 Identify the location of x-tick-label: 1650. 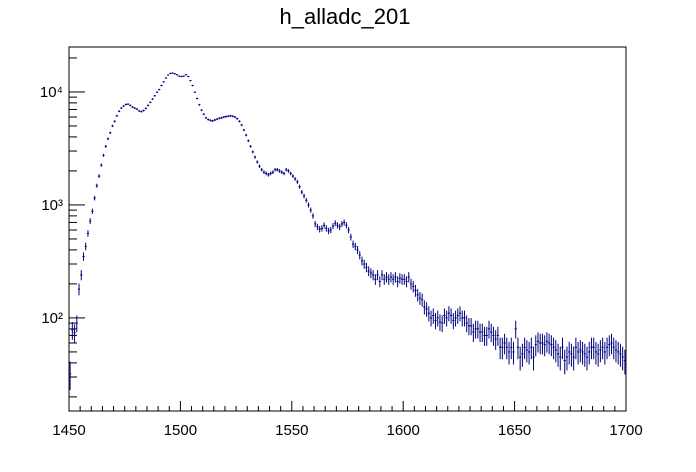
(514, 430).